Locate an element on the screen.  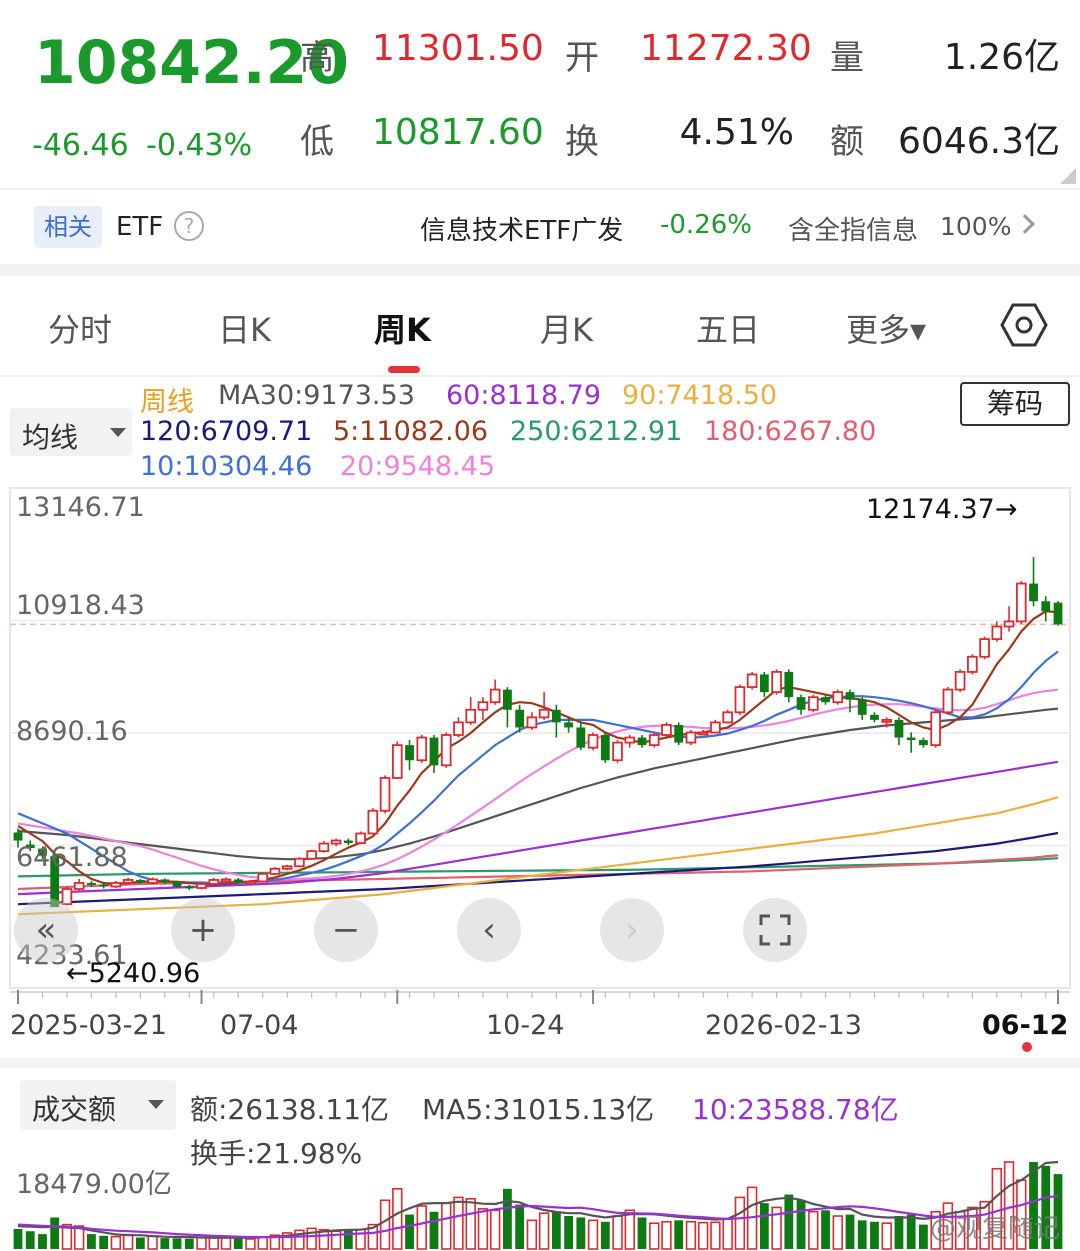
tab-monthly-k: 月K is located at coordinates (566, 330).